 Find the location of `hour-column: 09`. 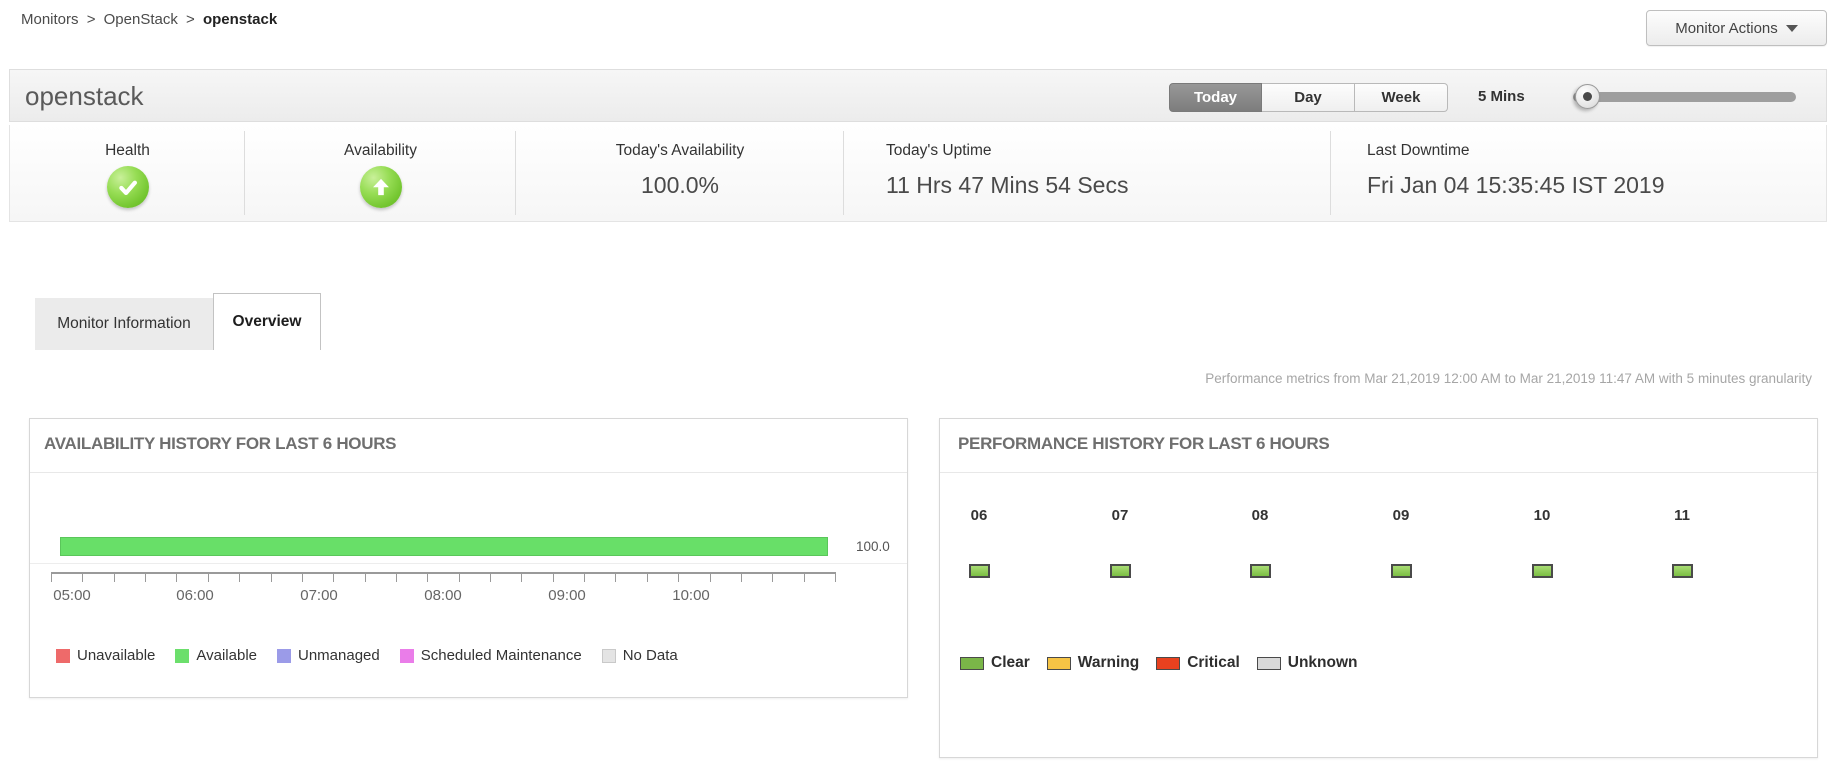

hour-column: 09 is located at coordinates (1401, 542).